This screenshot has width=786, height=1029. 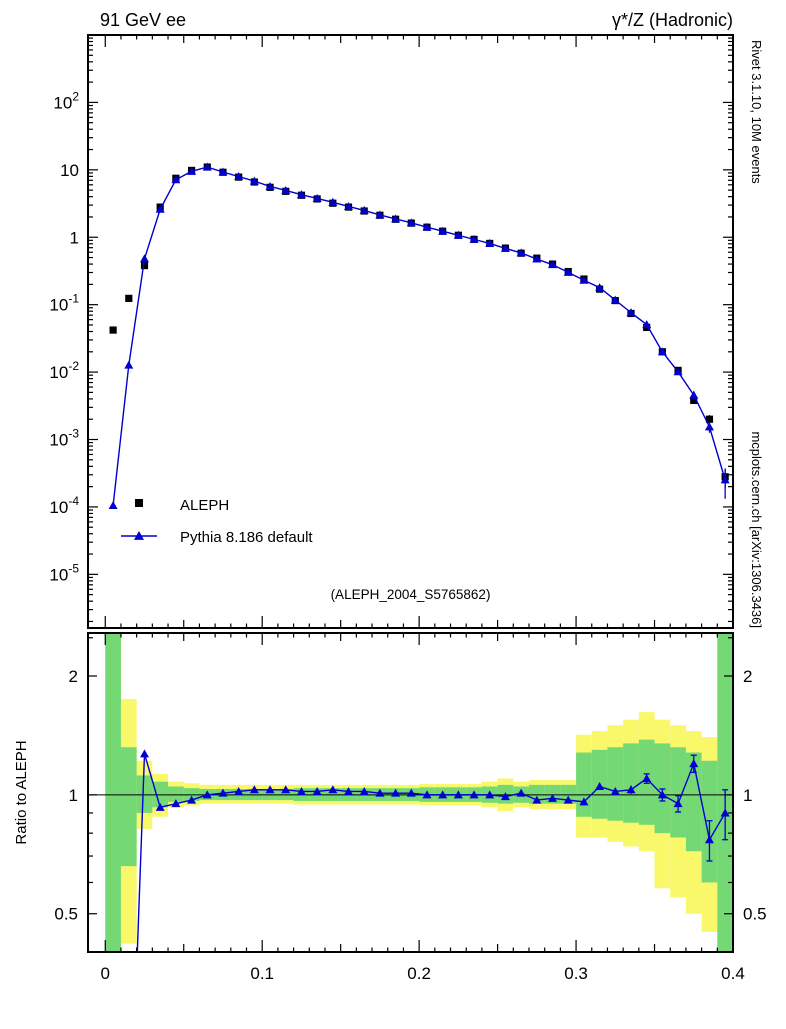 What do you see at coordinates (755, 914) in the screenshot?
I see `ratio-y-tick-label-right: 0.5` at bounding box center [755, 914].